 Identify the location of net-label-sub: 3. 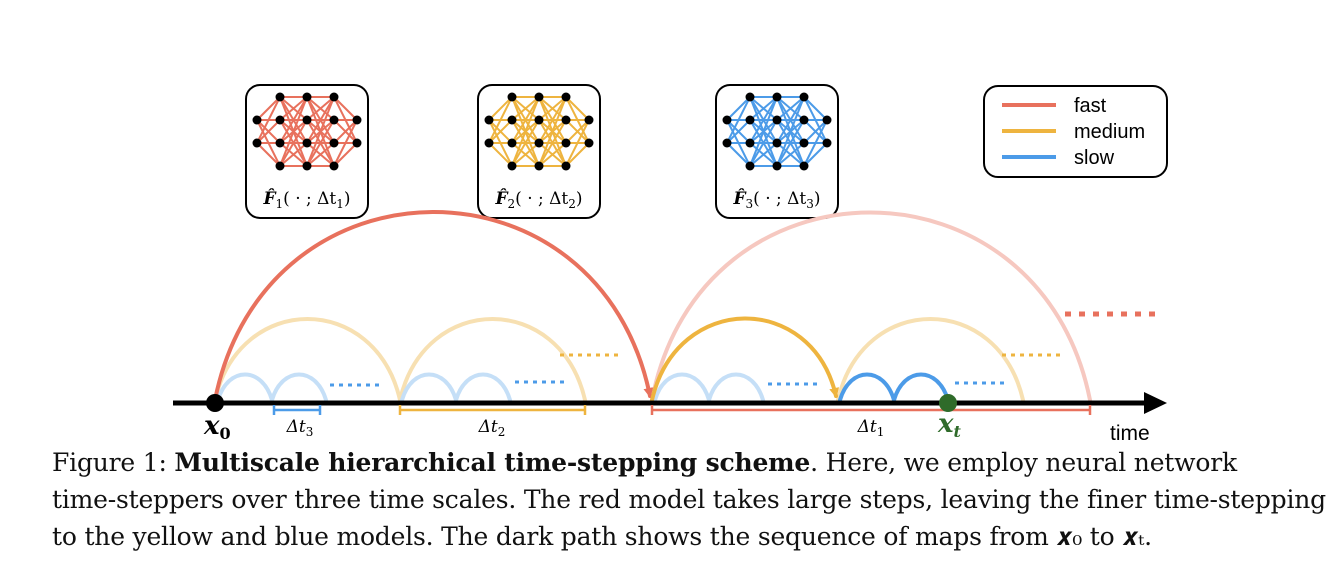
(750, 204).